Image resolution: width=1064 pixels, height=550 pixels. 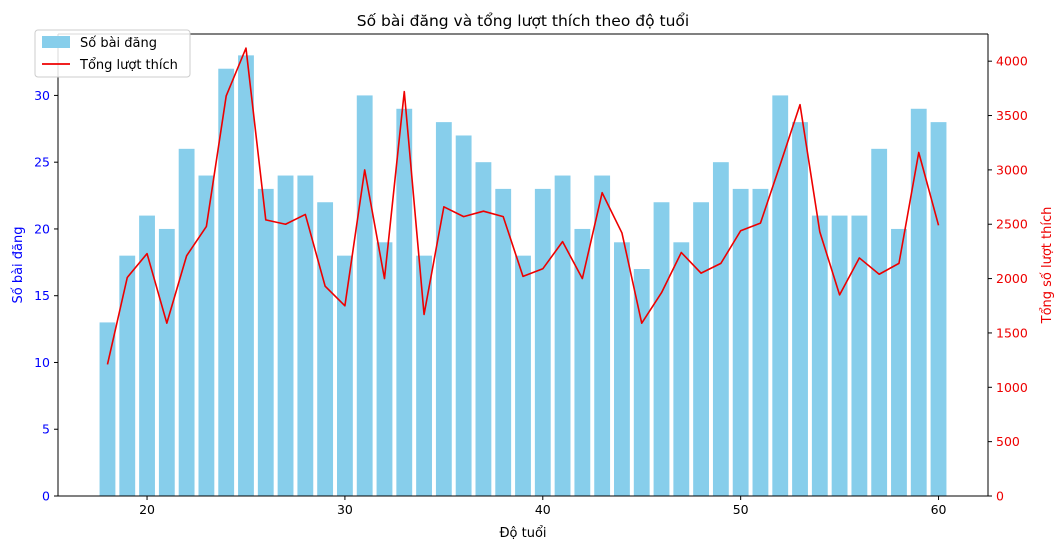 What do you see at coordinates (42, 95) in the screenshot?
I see `y-left-tick-label: 30` at bounding box center [42, 95].